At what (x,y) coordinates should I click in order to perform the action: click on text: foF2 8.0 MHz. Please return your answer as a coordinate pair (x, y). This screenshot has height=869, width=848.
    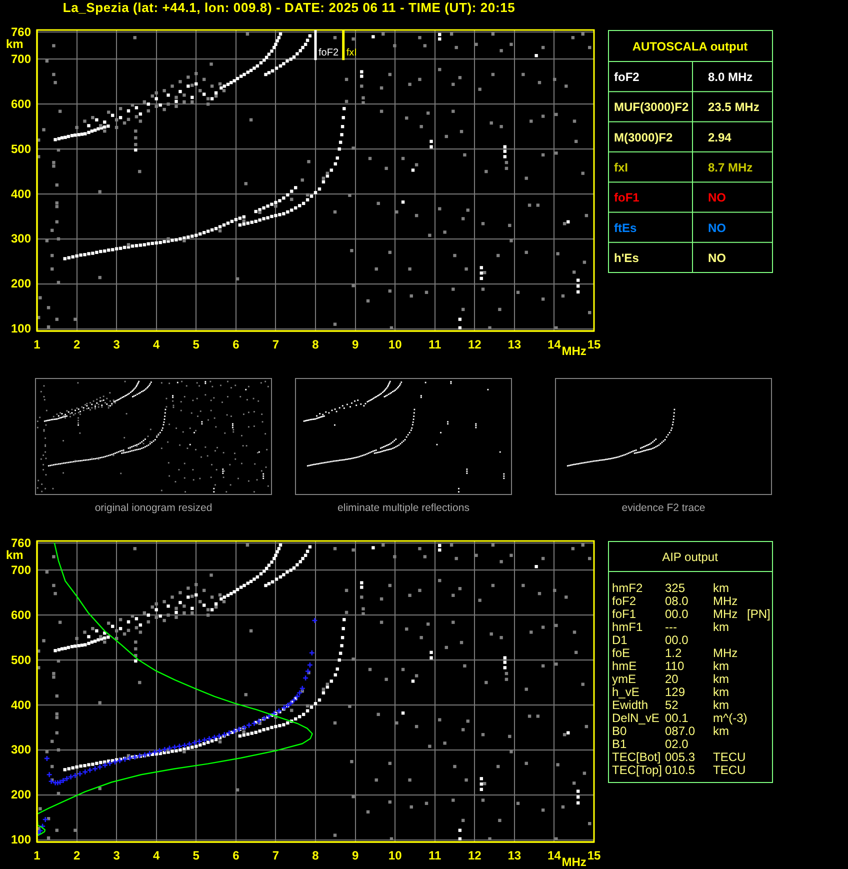
    Looking at the image, I should click on (683, 77).